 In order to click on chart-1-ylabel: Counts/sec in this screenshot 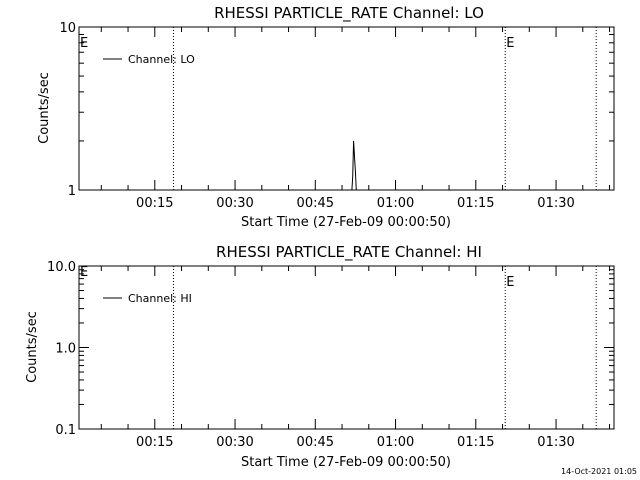, I will do `click(44, 108)`.